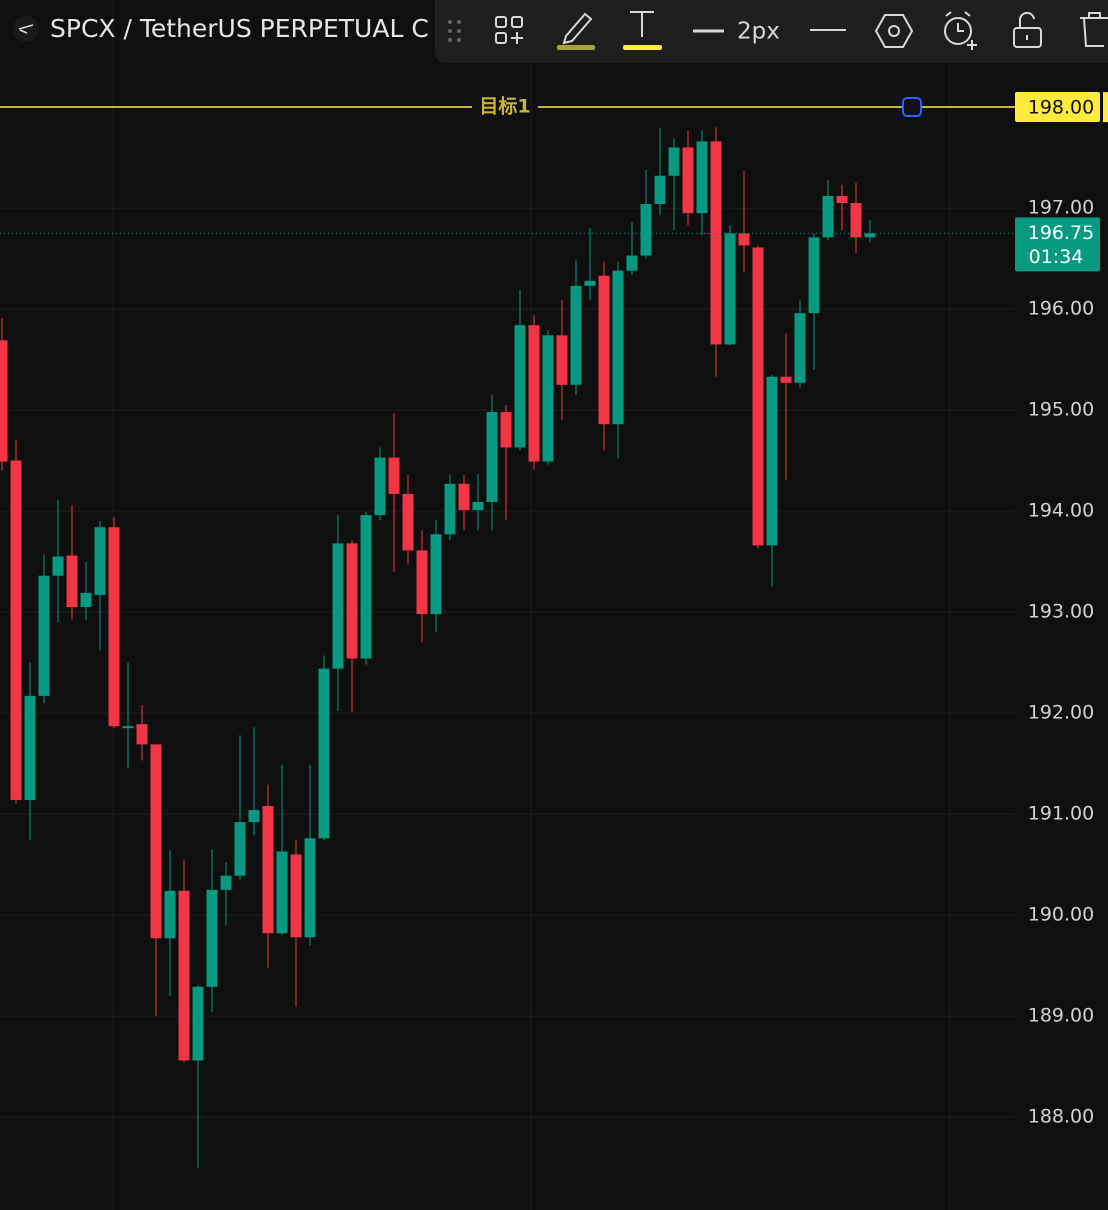 Image resolution: width=1108 pixels, height=1210 pixels. Describe the element at coordinates (960, 30) in the screenshot. I see `alert-button` at that location.